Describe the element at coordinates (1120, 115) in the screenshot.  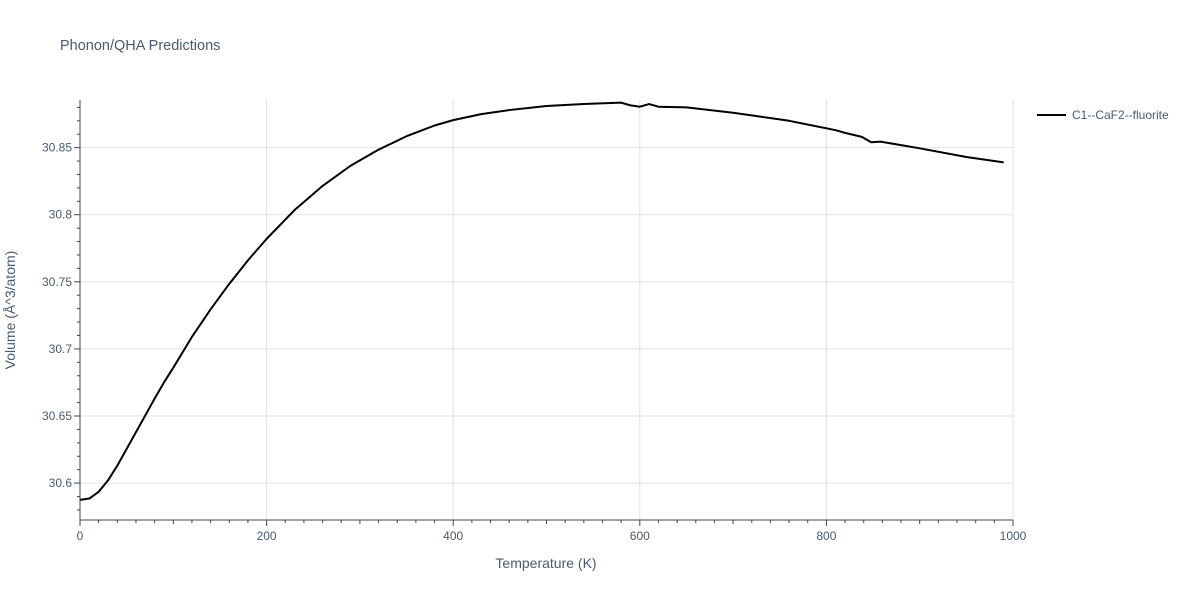
I see `legend-label: C1--CaF2--fluorite` at that location.